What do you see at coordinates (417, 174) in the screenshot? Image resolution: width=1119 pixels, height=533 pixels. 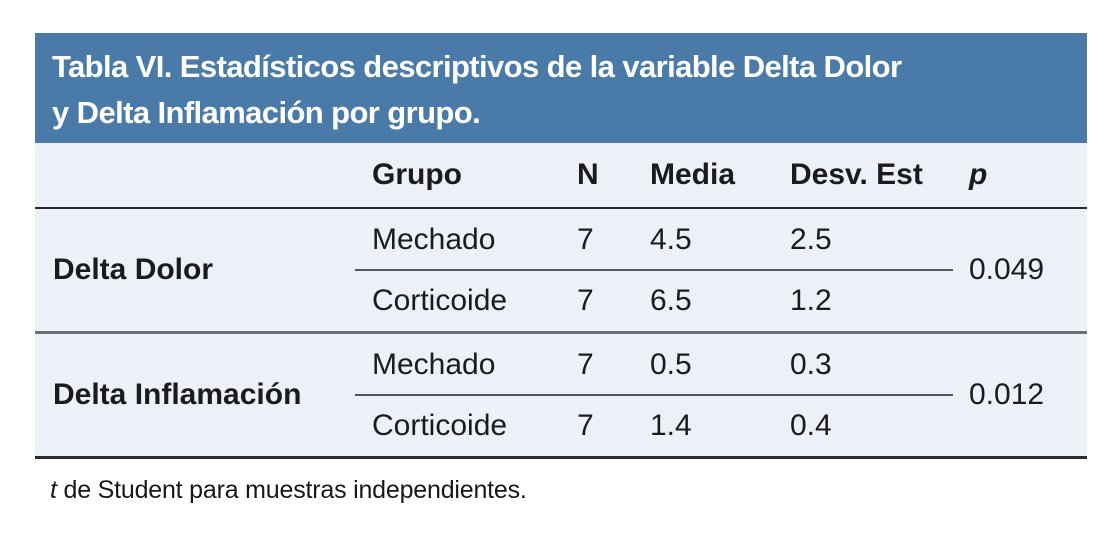 I see `col-header-grupo: Grupo` at bounding box center [417, 174].